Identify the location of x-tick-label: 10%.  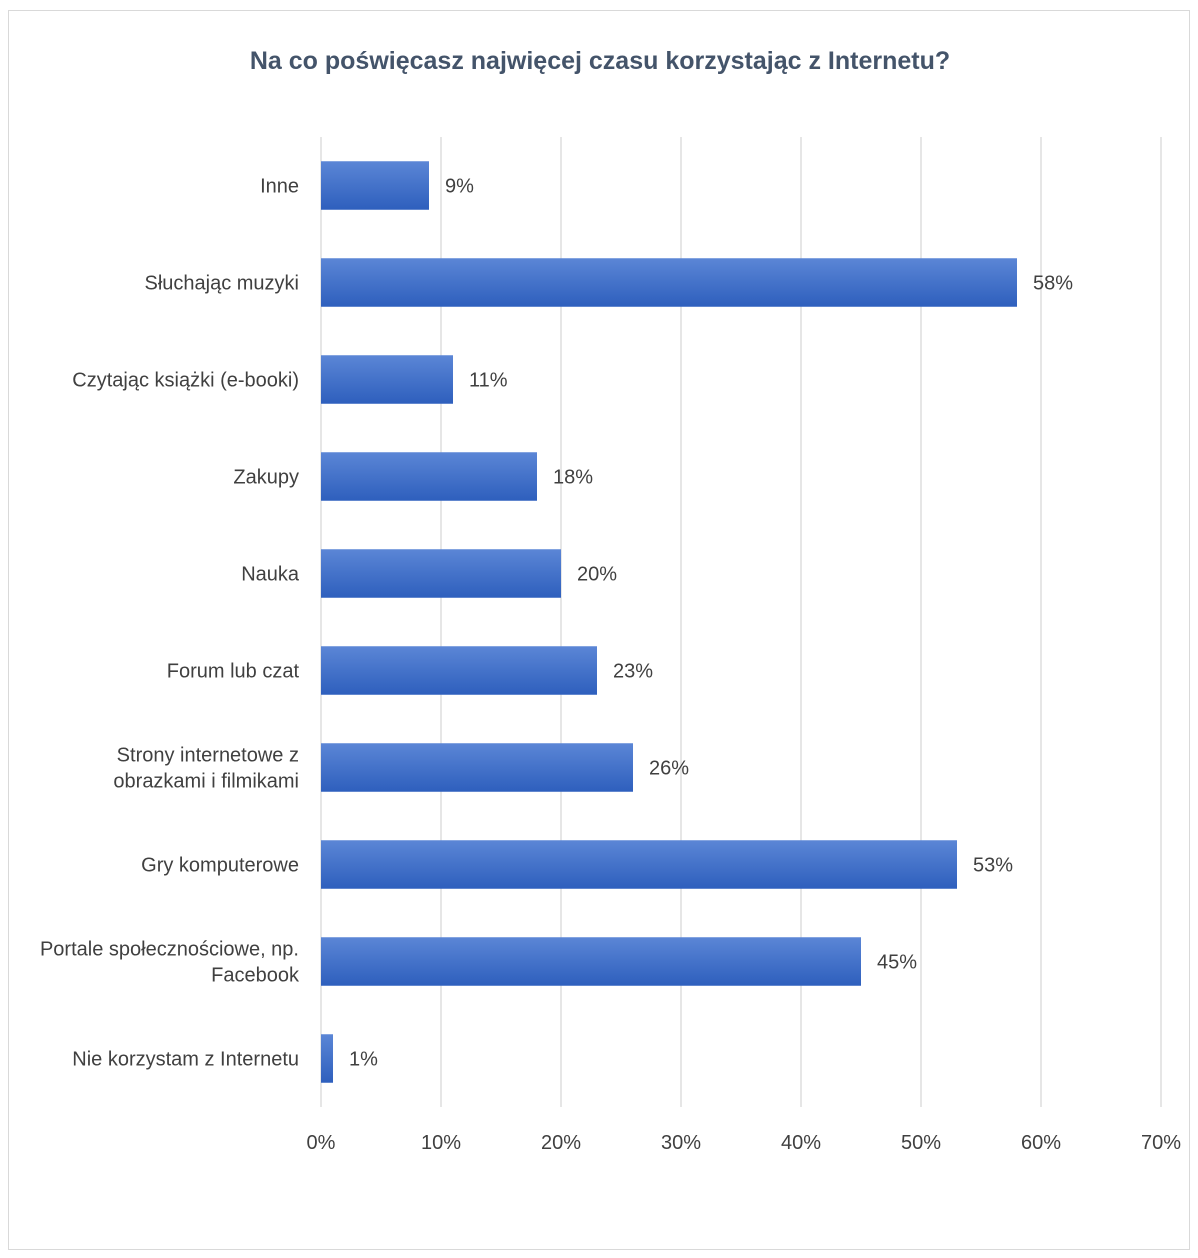
(441, 1143).